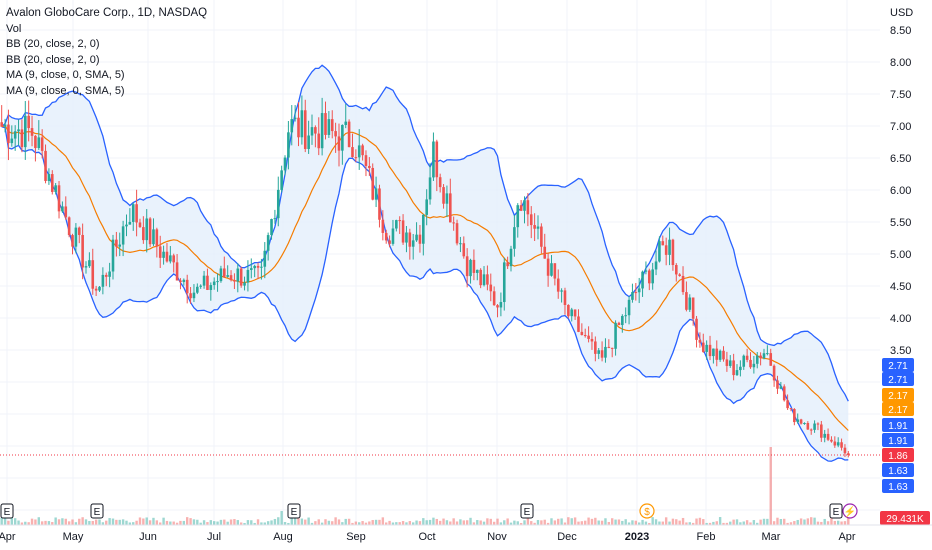  Describe the element at coordinates (901, 13) in the screenshot. I see `currency-label: USD` at that location.